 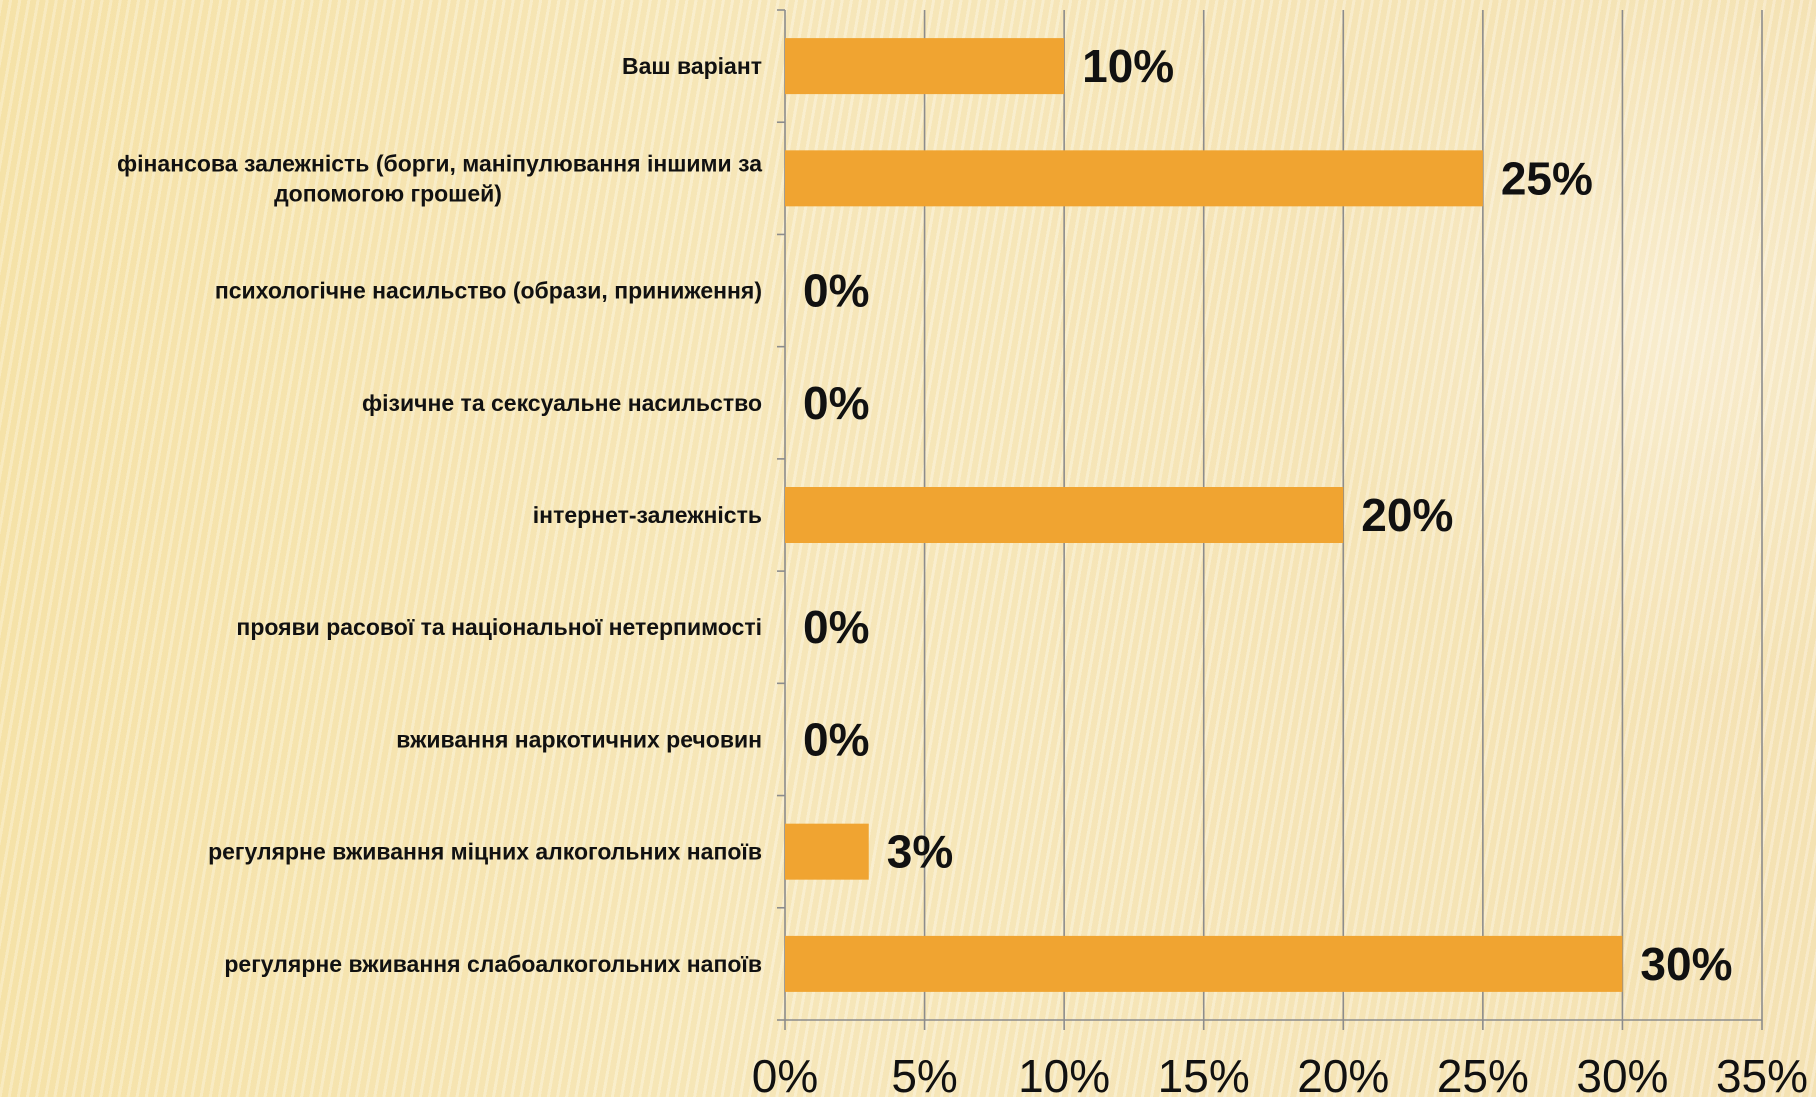 I want to click on x-tick-label: 15%, so click(x=1204, y=1073).